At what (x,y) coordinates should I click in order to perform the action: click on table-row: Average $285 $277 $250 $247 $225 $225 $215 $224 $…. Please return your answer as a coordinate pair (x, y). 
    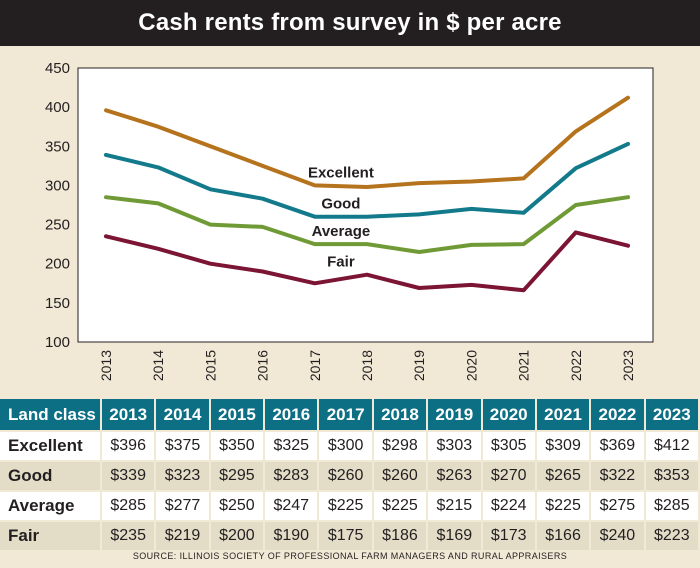
    Looking at the image, I should click on (350, 505).